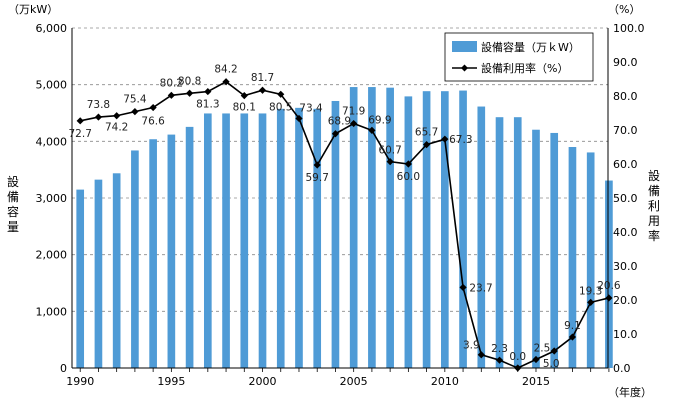 This screenshot has width=673, height=403. I want to click on right-axis-title-char: 用, so click(654, 221).